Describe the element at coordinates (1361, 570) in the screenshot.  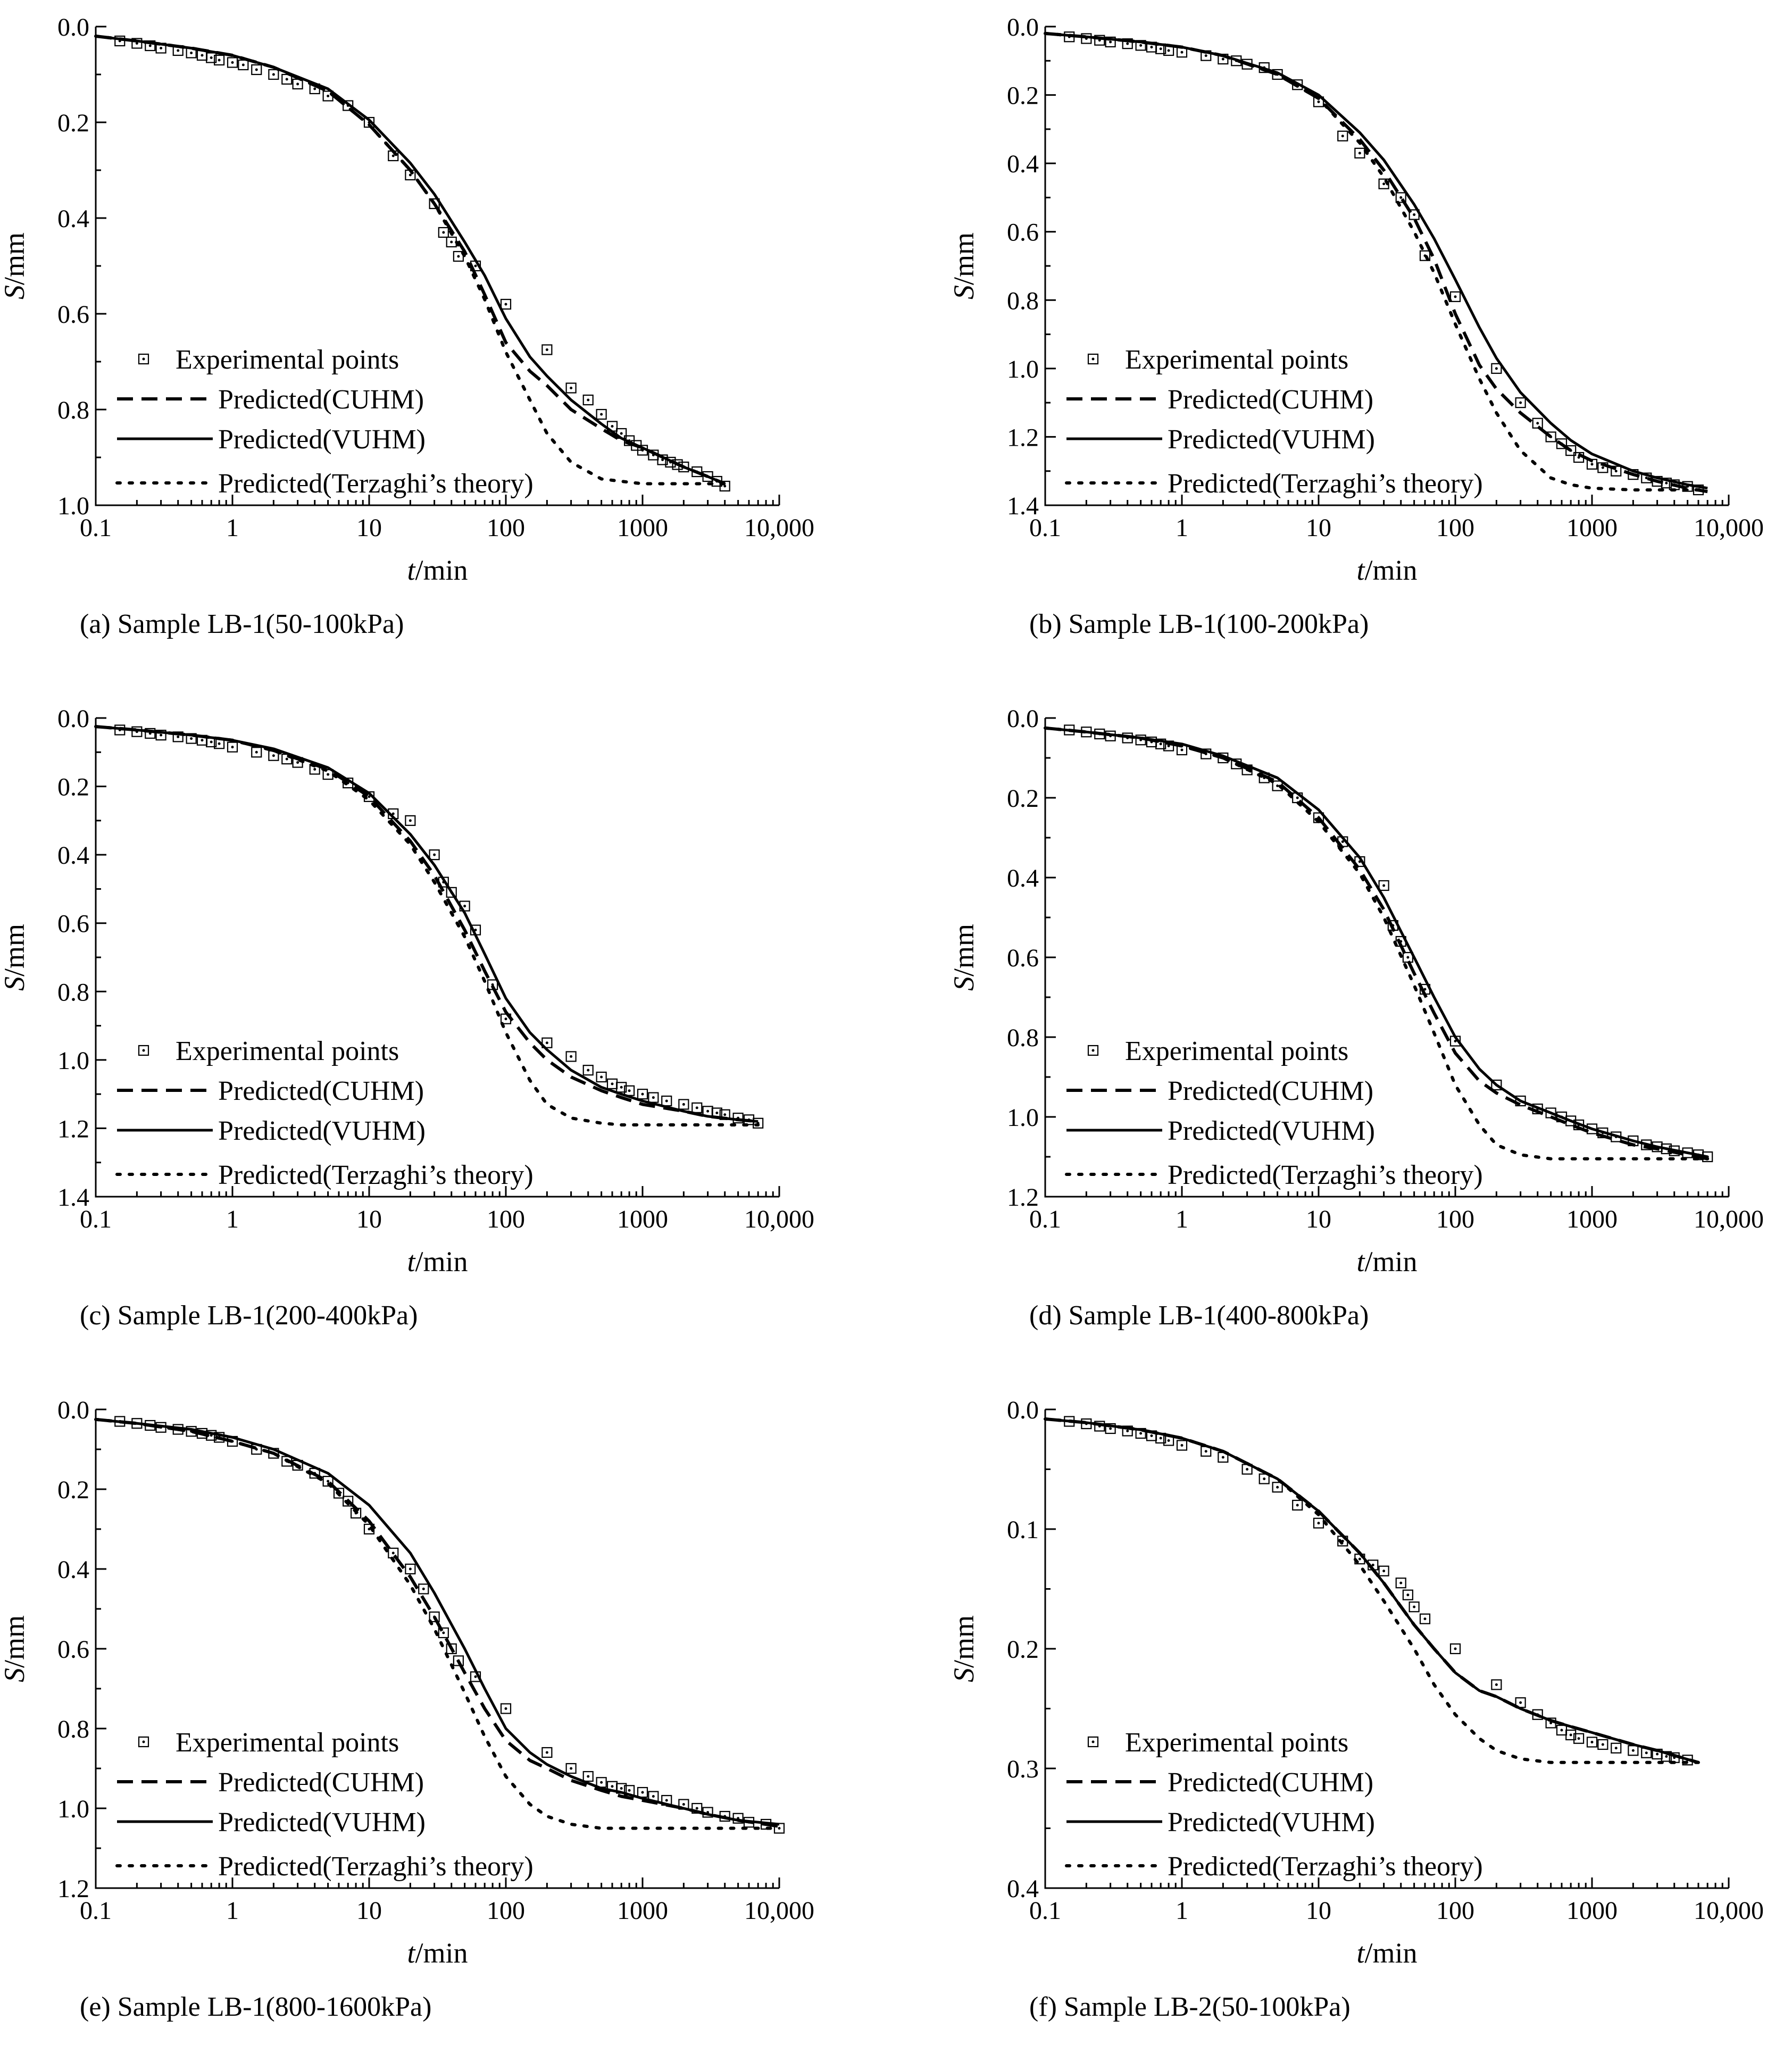
I see `x-axis-symbol: t` at that location.